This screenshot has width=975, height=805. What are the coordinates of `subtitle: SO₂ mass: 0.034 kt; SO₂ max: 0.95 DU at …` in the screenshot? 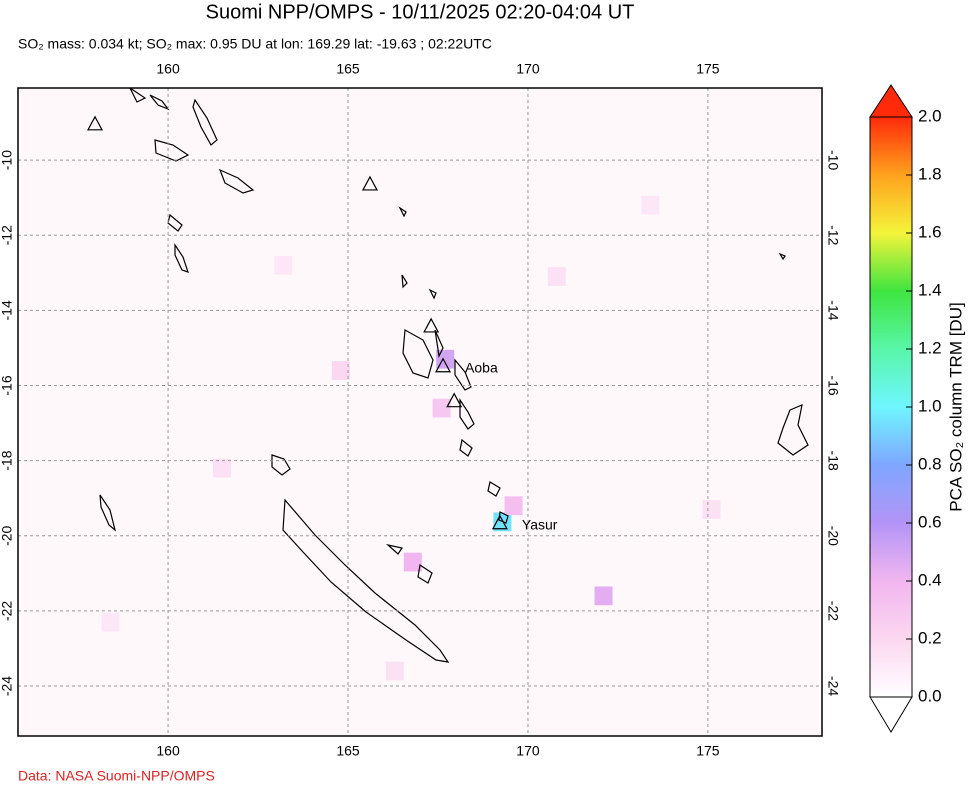 It's located at (255, 44).